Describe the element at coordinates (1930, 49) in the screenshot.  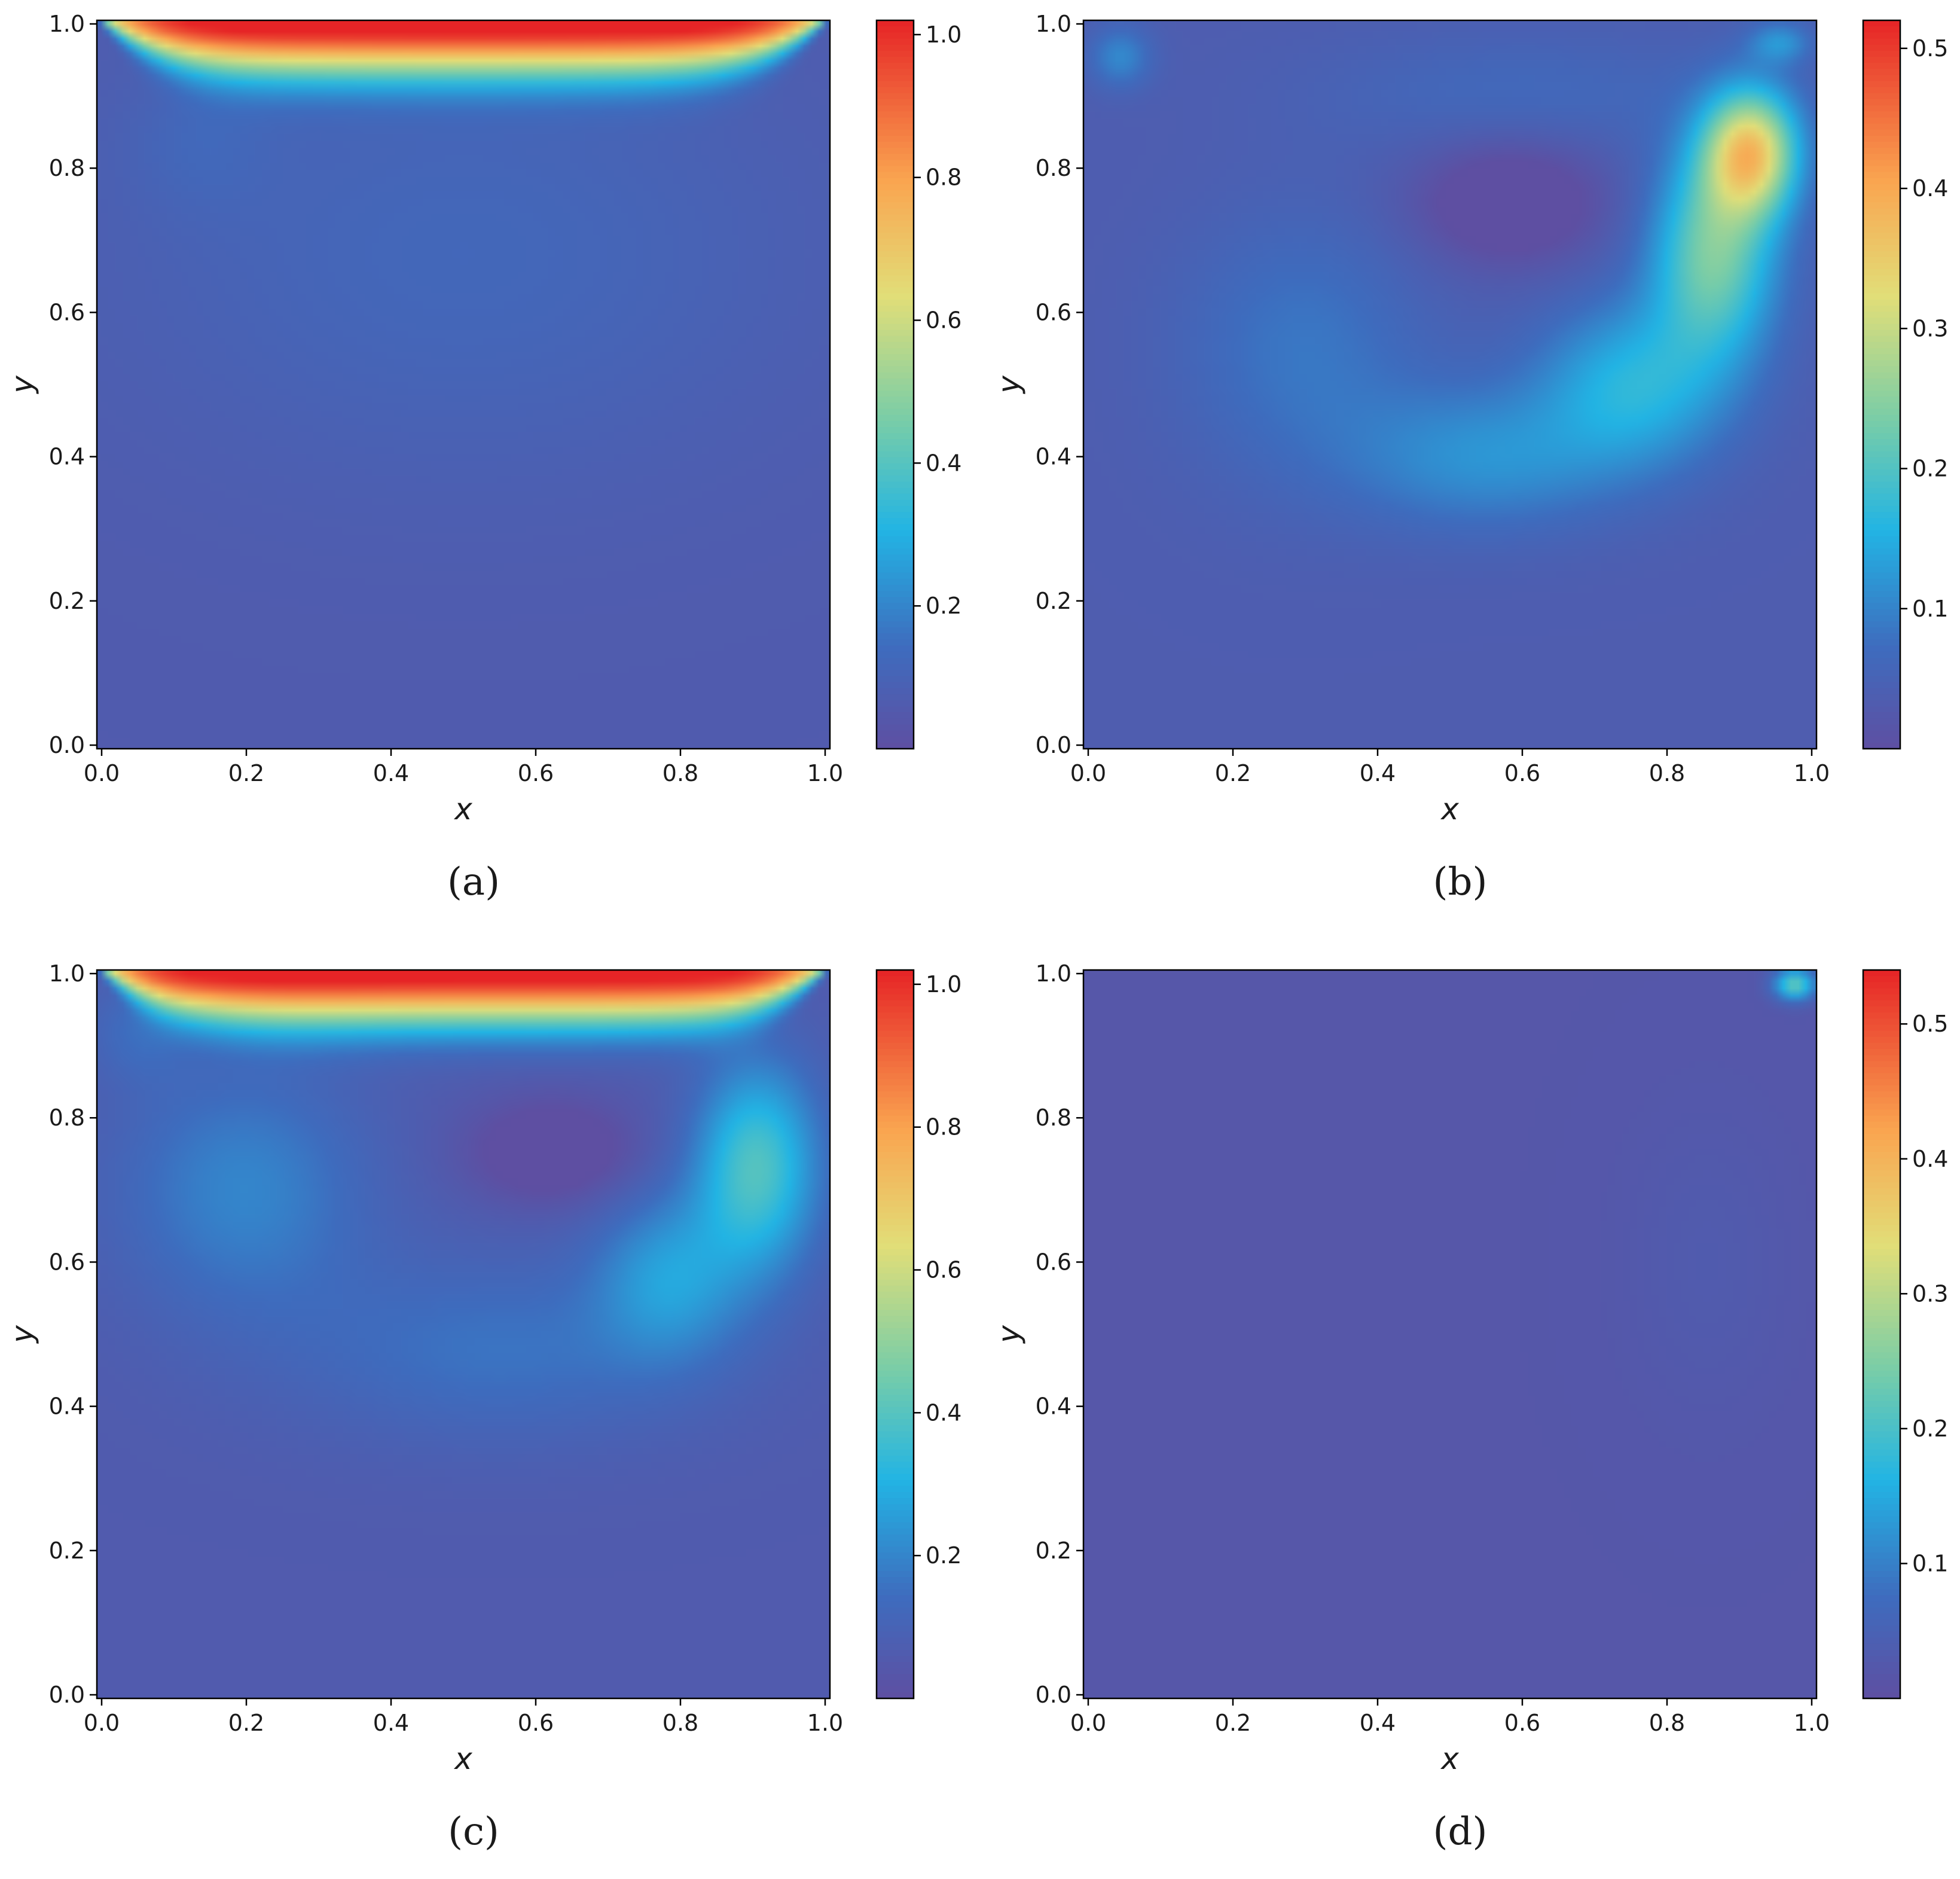
I see `colorbar-tick-label: 0.5` at that location.